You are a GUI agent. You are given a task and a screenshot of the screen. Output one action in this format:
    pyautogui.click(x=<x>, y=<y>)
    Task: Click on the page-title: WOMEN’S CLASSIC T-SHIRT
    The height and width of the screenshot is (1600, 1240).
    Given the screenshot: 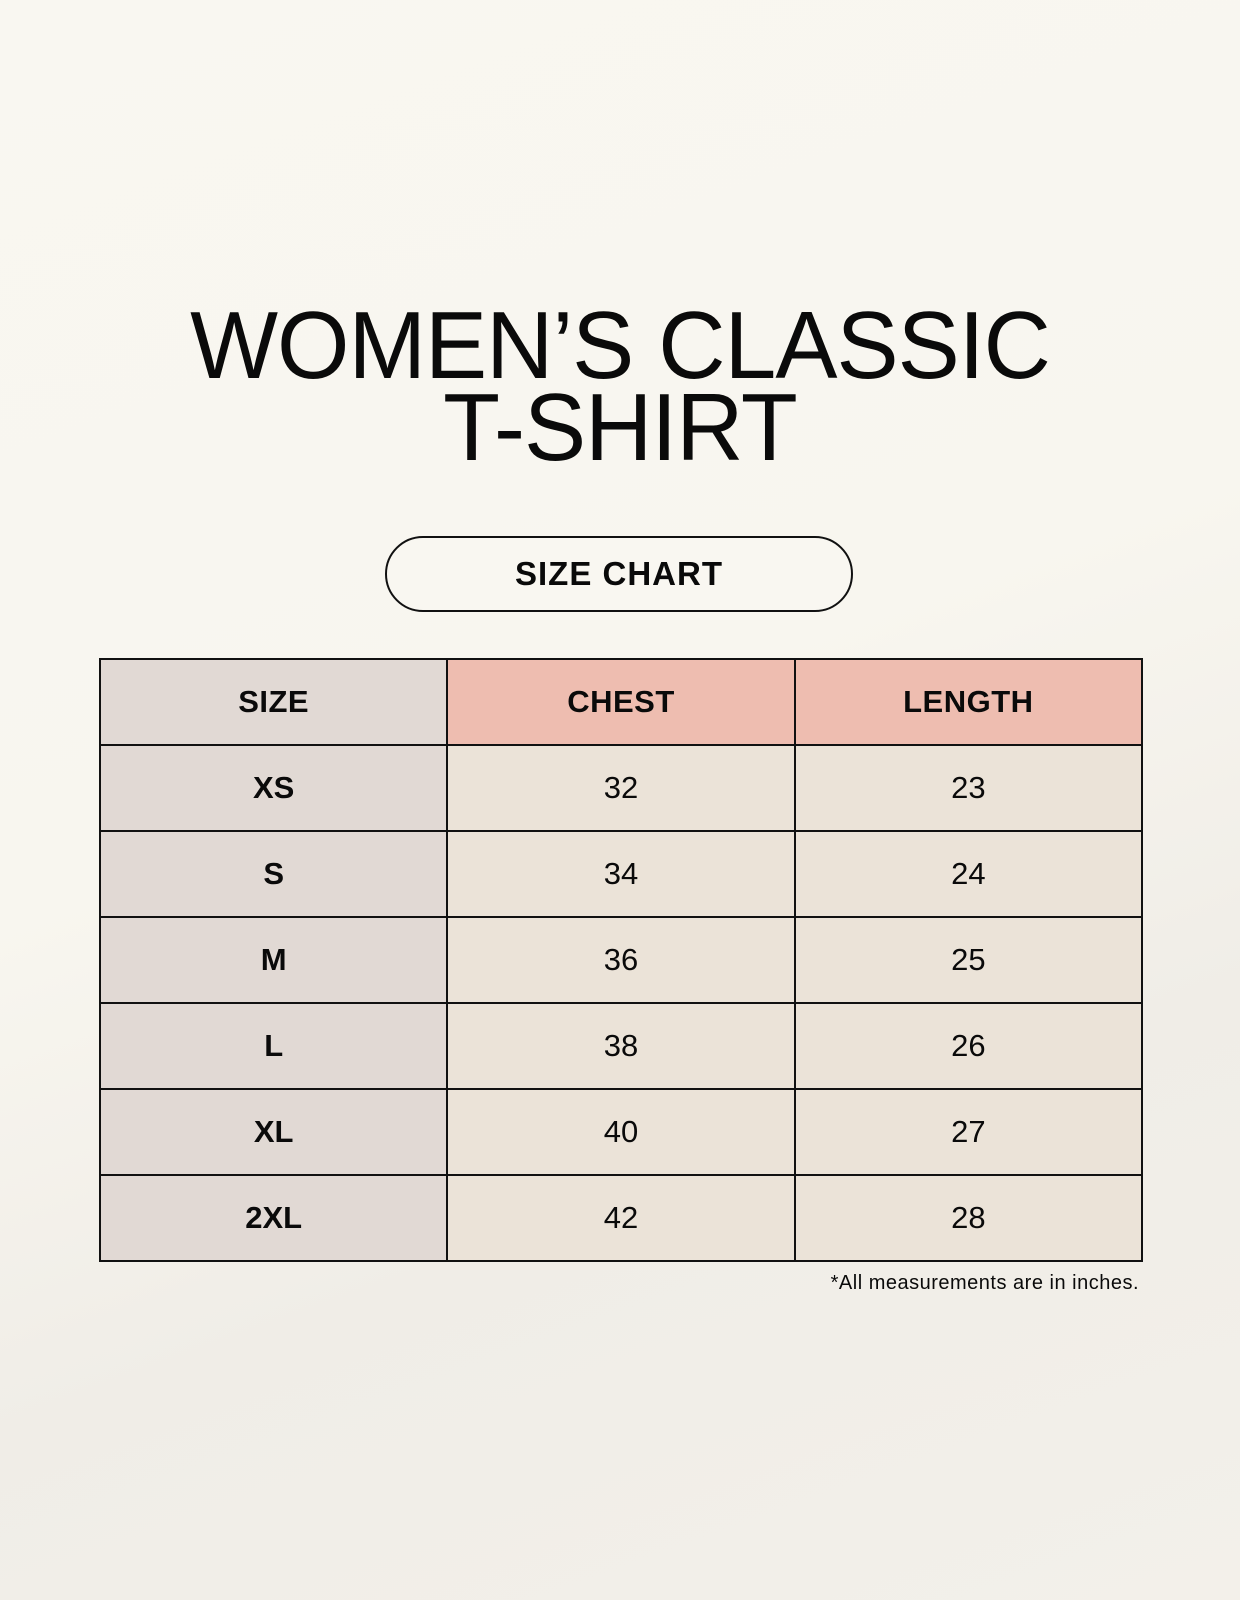 What is the action you would take?
    pyautogui.click(x=620, y=386)
    